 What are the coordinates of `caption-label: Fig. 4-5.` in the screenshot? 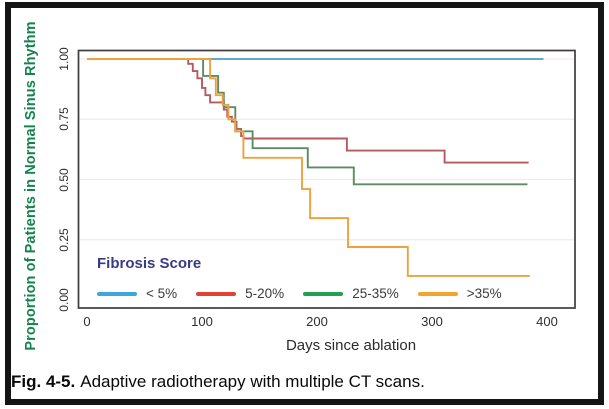 It's located at (43, 381).